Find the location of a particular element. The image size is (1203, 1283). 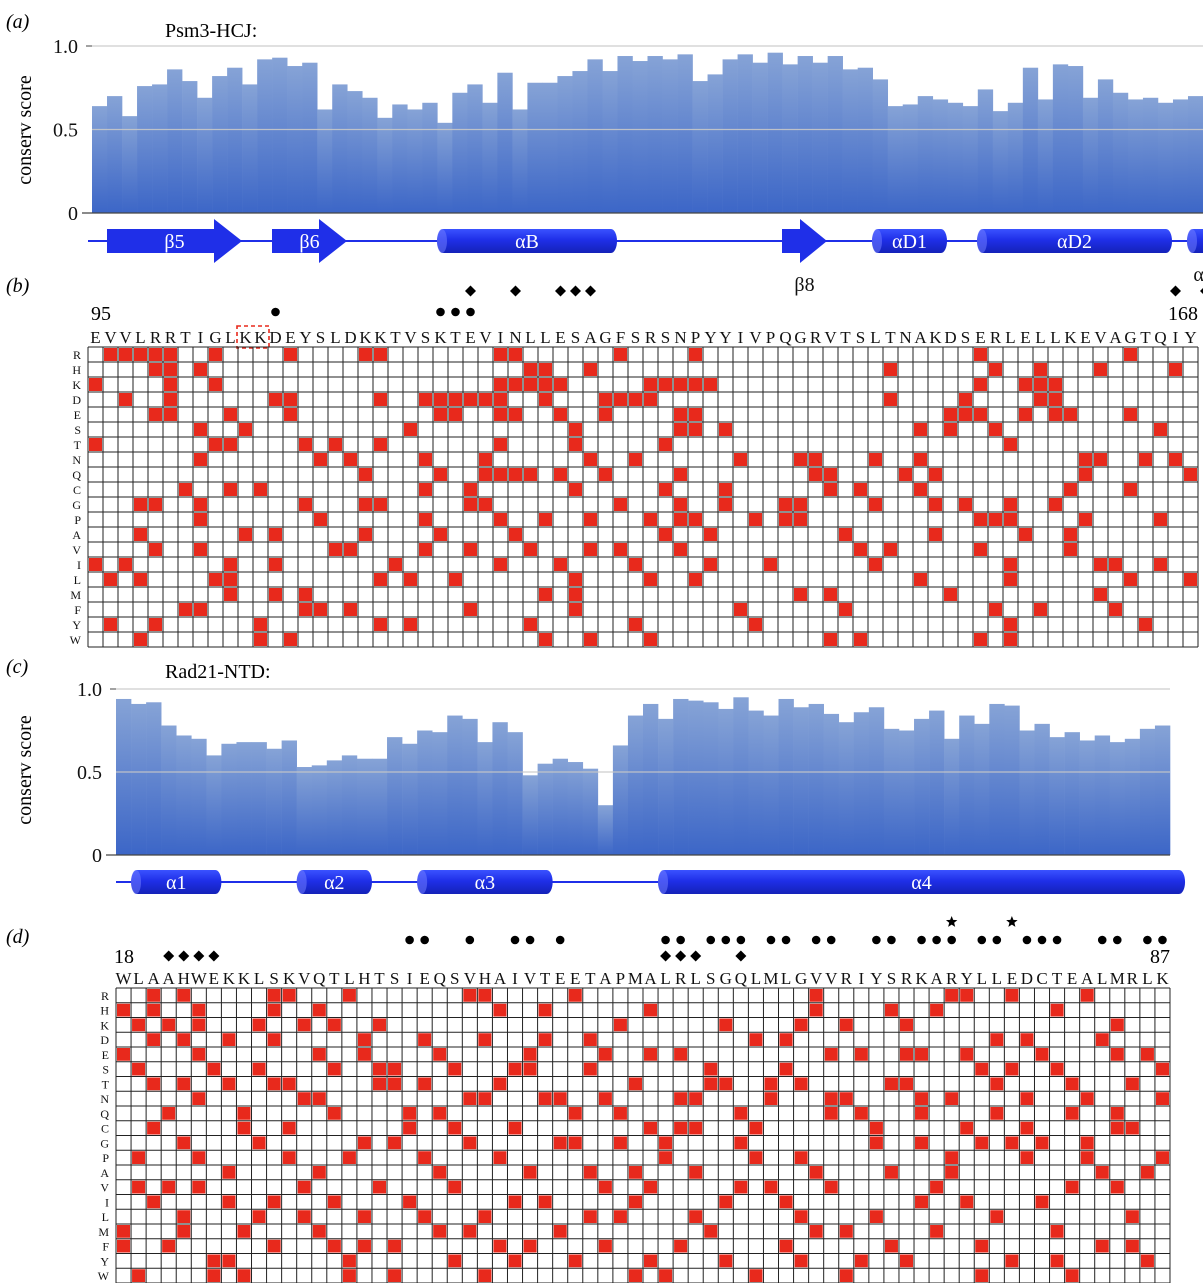

grid-b-seq-letter: K is located at coordinates (245, 337).